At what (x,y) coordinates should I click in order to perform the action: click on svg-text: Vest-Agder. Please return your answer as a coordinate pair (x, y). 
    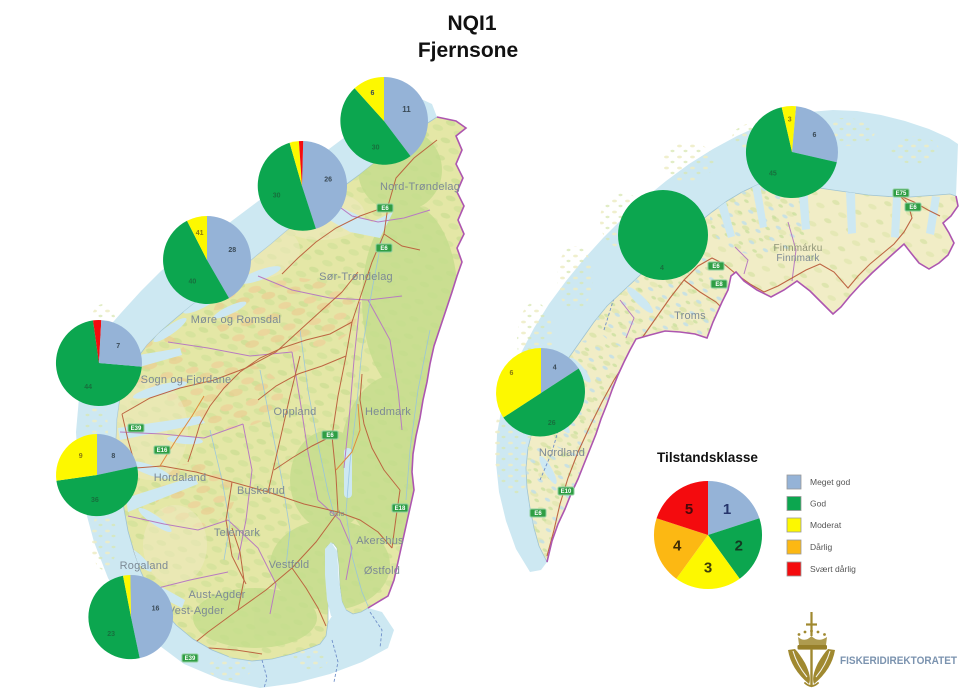
    Looking at the image, I should click on (196, 611).